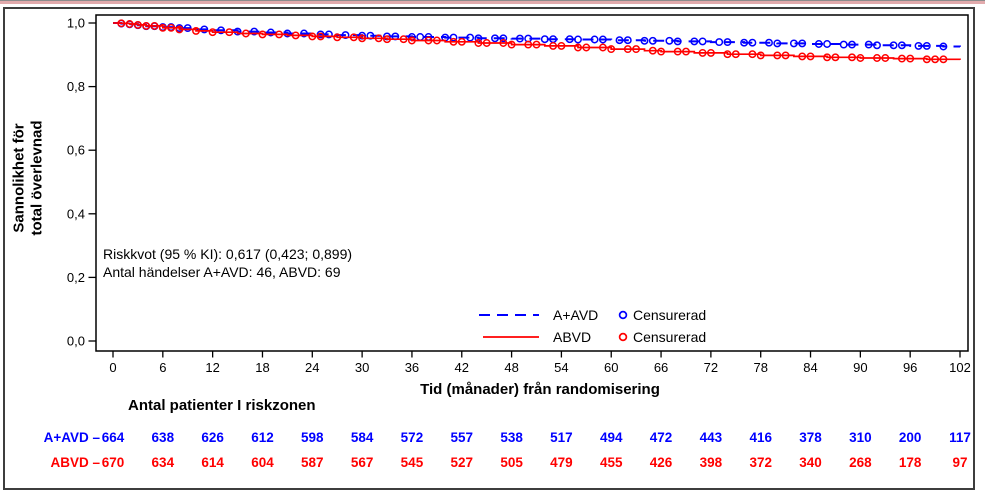 The image size is (985, 492). Describe the element at coordinates (760, 367) in the screenshot. I see `x-tick-label: 78` at that location.